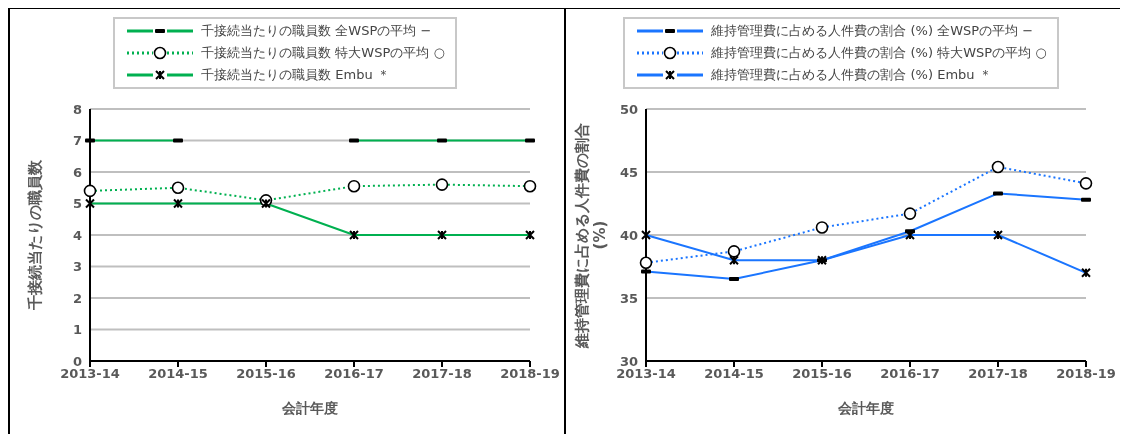 Image resolution: width=1130 pixels, height=434 pixels. I want to click on y-tick-label: 4, so click(77, 235).